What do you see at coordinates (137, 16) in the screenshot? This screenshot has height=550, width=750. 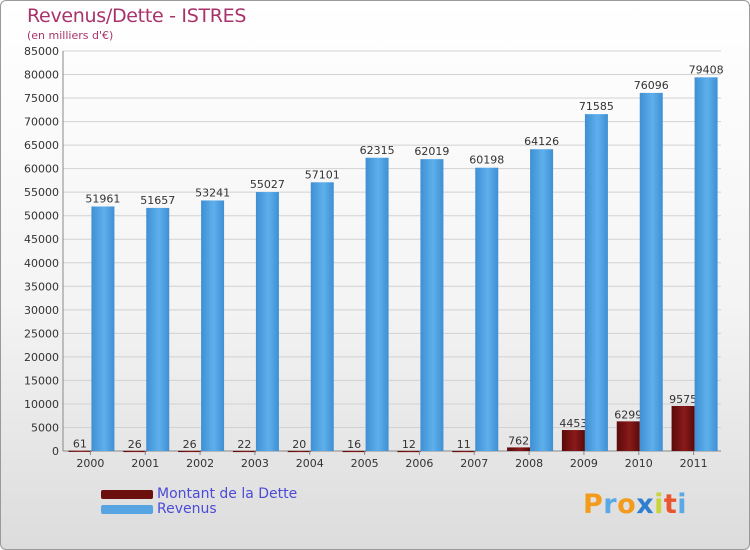 I see `chart-title: Revenus/Dette - ISTRES` at bounding box center [137, 16].